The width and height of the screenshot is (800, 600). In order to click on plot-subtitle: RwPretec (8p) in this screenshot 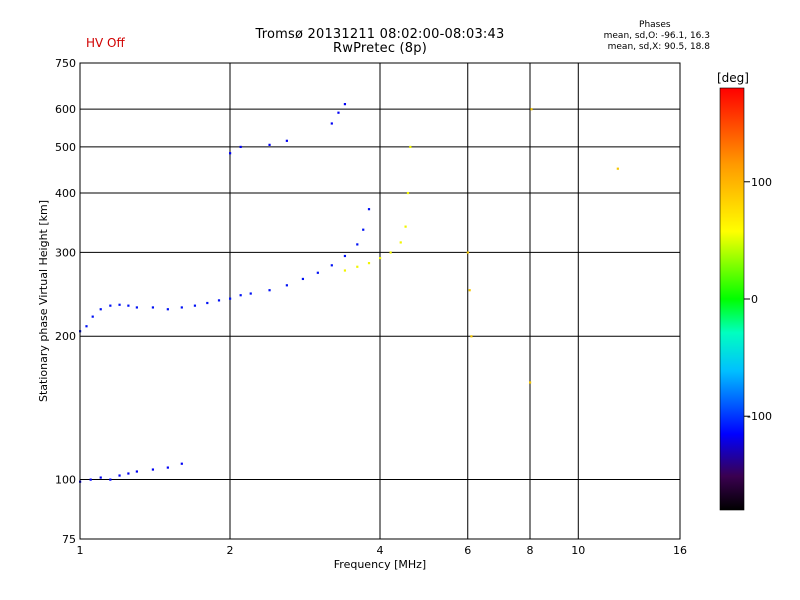, I will do `click(380, 48)`.